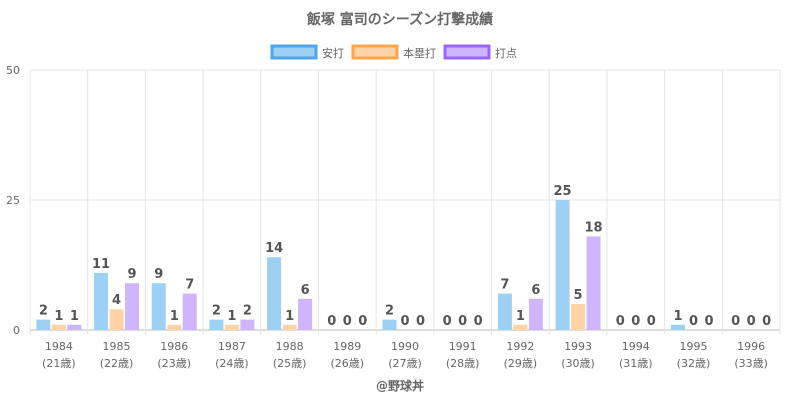 Image resolution: width=800 pixels, height=400 pixels. What do you see at coordinates (290, 363) in the screenshot?
I see `x-tick-sublabel: (25歳)` at bounding box center [290, 363].